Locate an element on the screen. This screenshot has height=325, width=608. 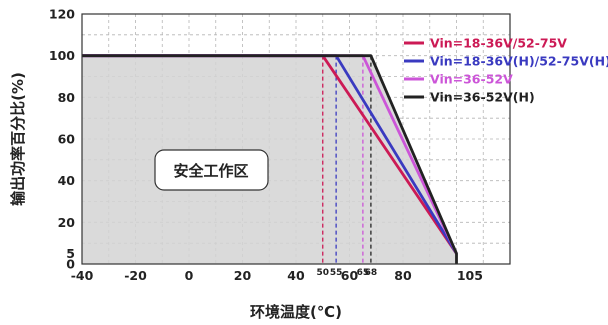
legend-label: Vin=18-36V/52-75V is located at coordinates (498, 43).